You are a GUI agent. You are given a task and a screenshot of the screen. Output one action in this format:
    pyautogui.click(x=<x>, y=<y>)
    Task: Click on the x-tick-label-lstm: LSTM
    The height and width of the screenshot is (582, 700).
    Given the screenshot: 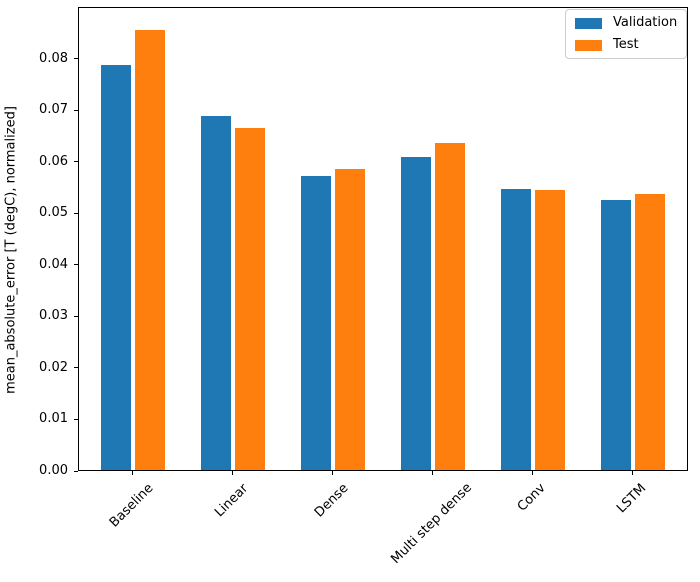 What is the action you would take?
    pyautogui.click(x=632, y=499)
    